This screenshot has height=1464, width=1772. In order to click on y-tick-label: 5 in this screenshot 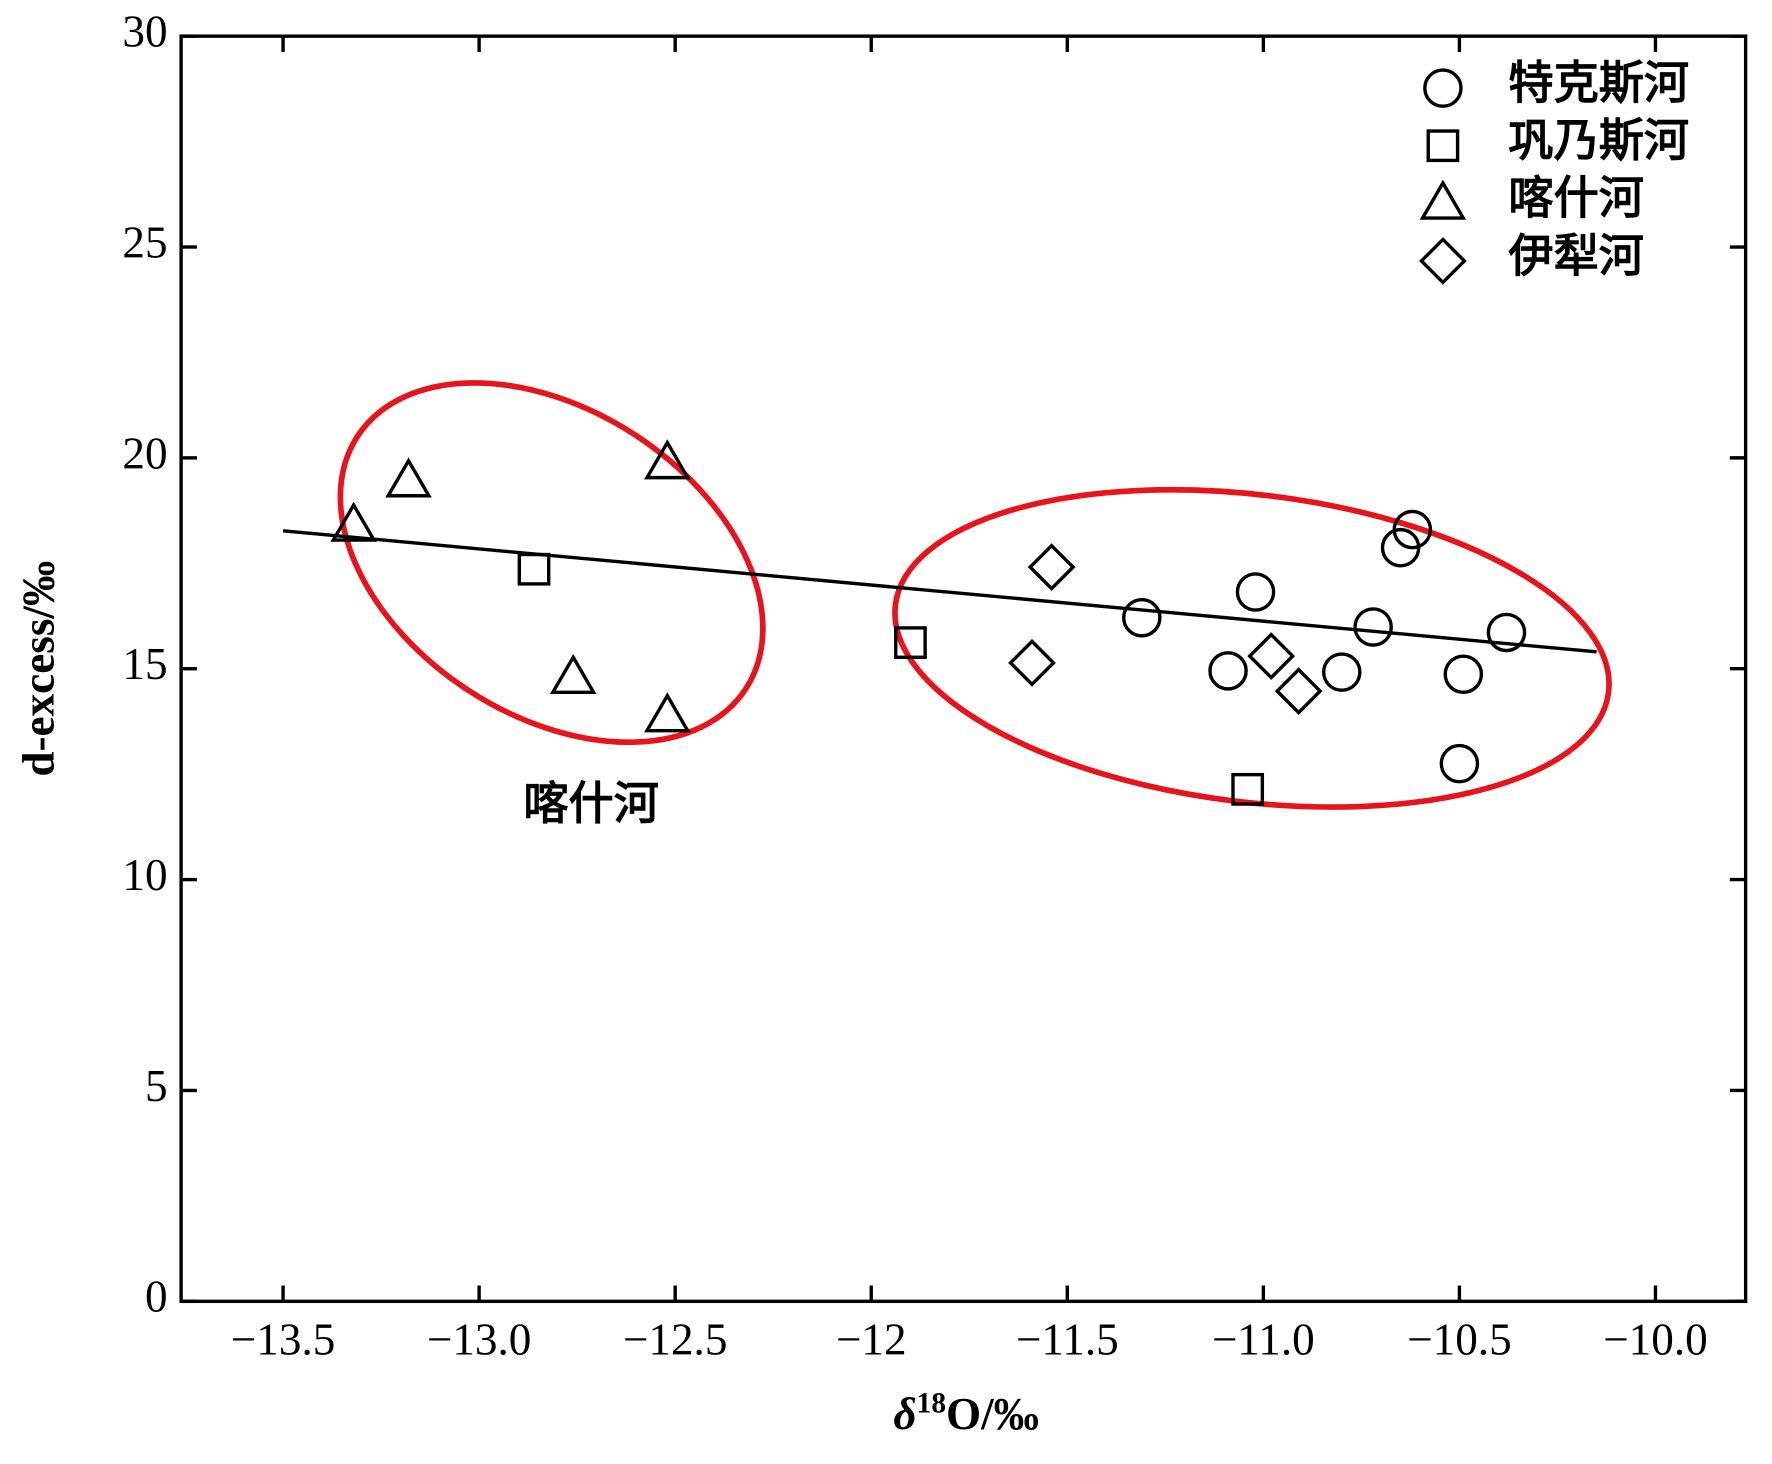, I will do `click(156, 1086)`.